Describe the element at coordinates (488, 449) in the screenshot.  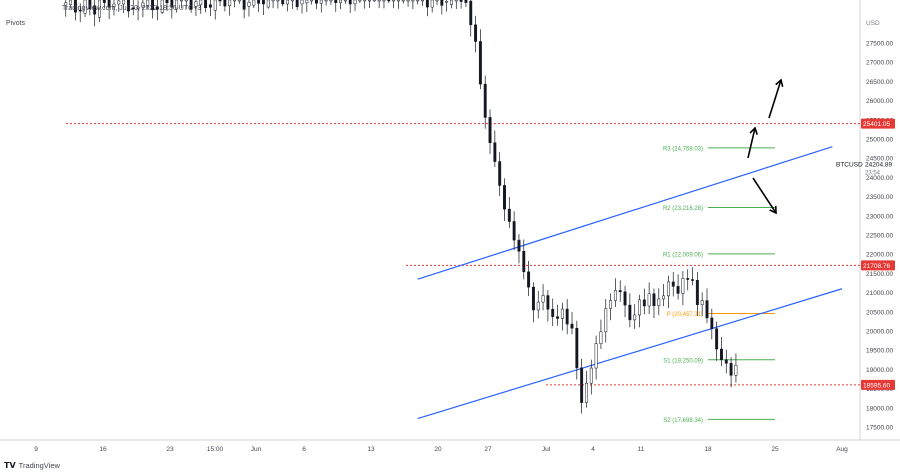
I see `x-tick-label: 27` at that location.